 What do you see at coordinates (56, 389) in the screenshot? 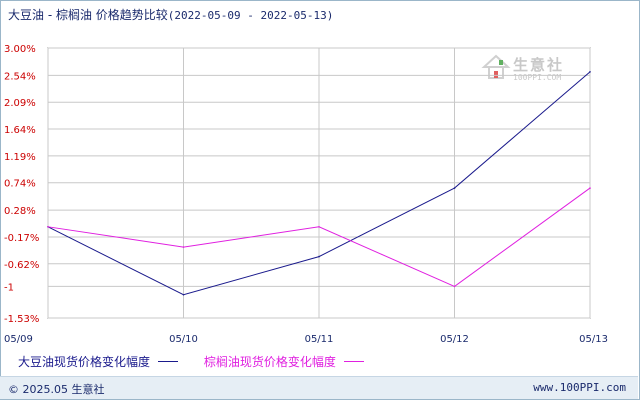
I see `footer-copyright: © 2025.05 生意社` at bounding box center [56, 389].